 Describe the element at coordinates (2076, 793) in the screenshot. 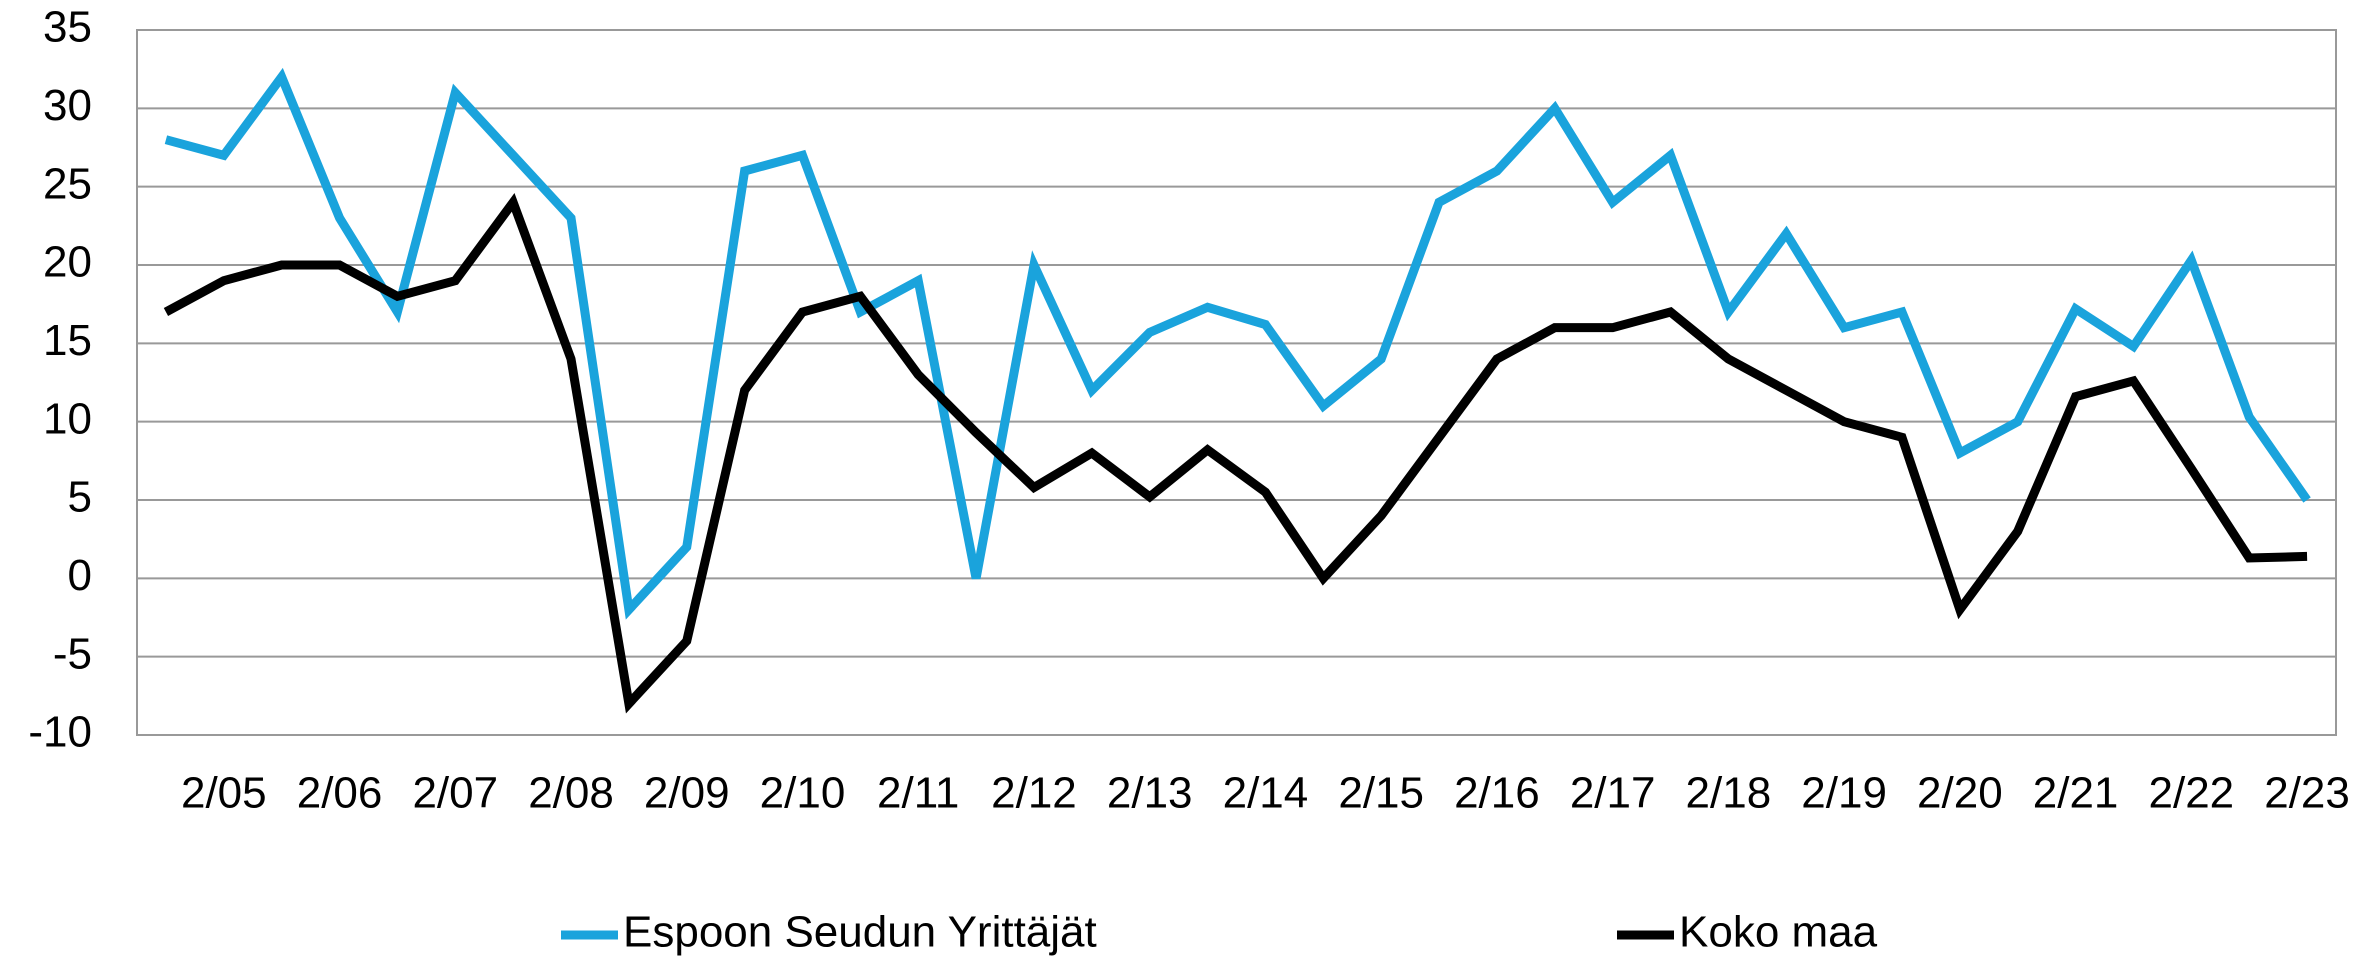

I see `x-tick-label: 2/21` at that location.